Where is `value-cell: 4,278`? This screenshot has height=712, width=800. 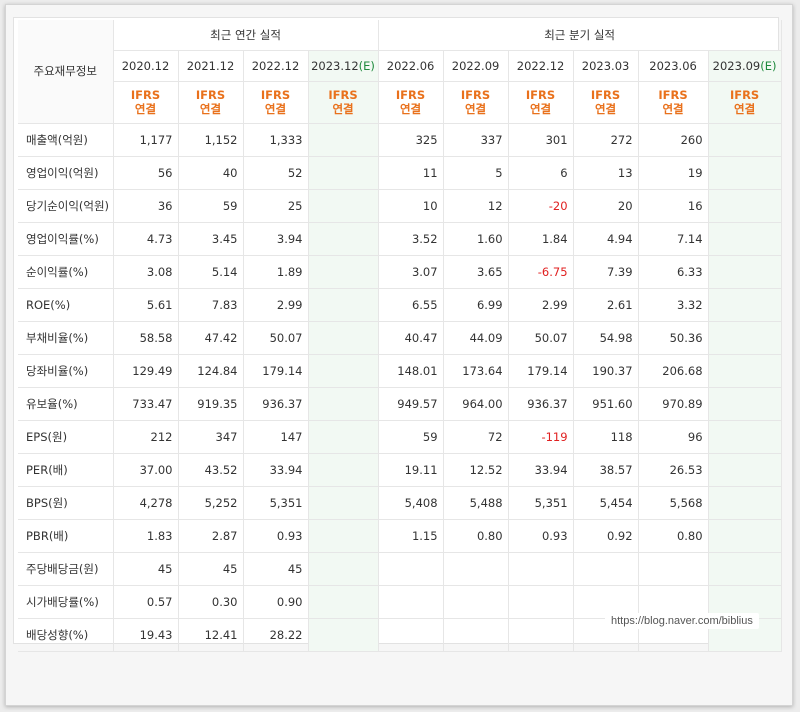
value-cell: 4,278 is located at coordinates (146, 503).